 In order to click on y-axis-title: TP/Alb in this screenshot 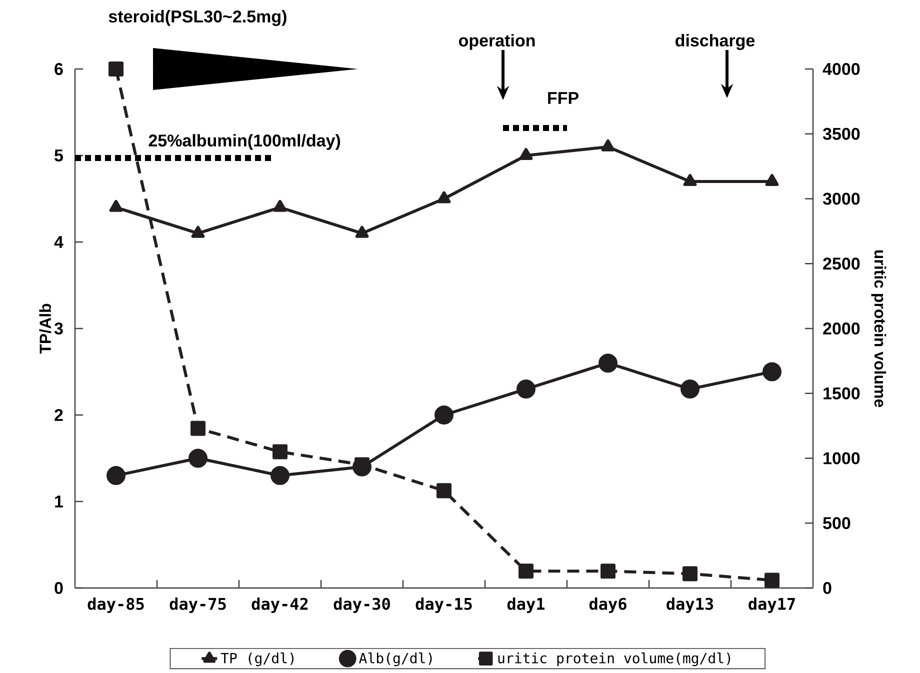, I will do `click(45, 329)`.